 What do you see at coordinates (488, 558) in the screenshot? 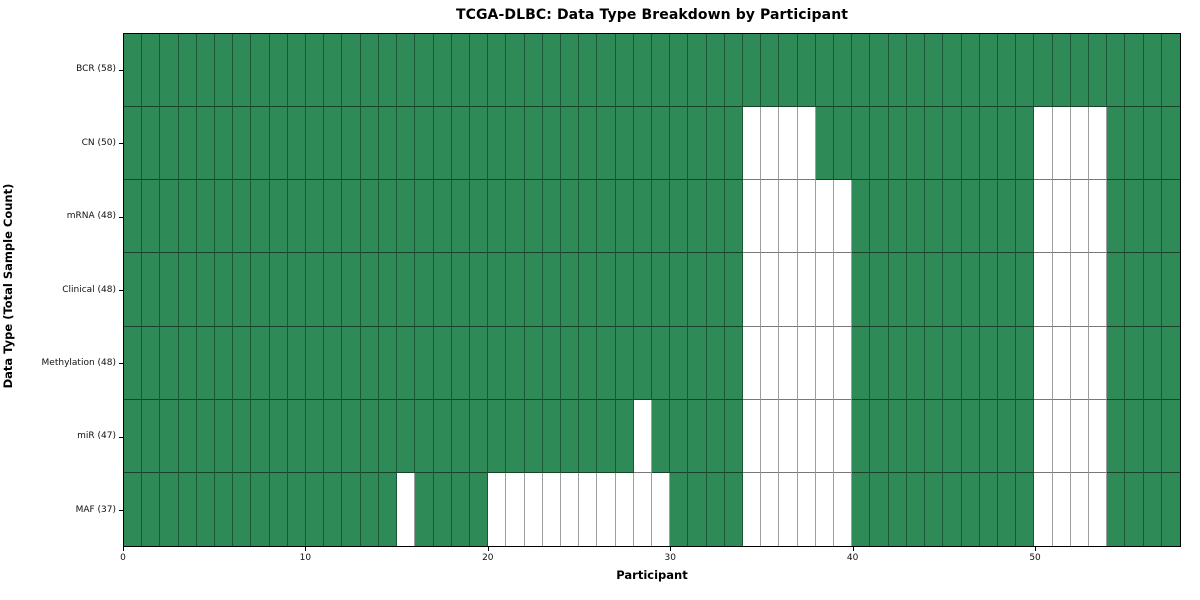
I see `x-tick-label-20: 20` at bounding box center [488, 558].